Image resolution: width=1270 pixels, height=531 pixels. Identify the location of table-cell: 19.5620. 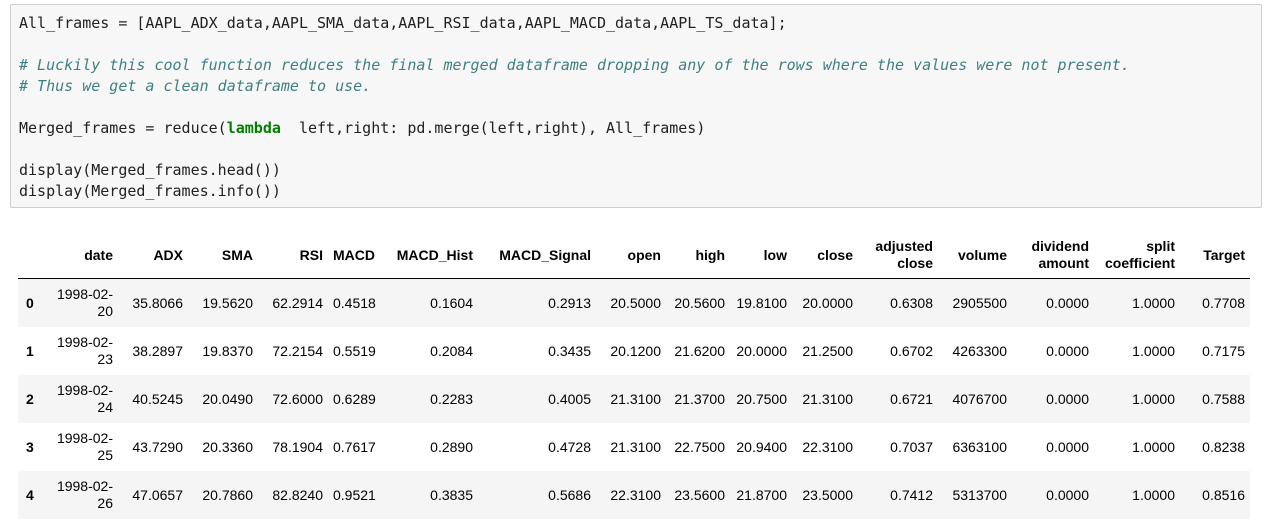
(227, 302).